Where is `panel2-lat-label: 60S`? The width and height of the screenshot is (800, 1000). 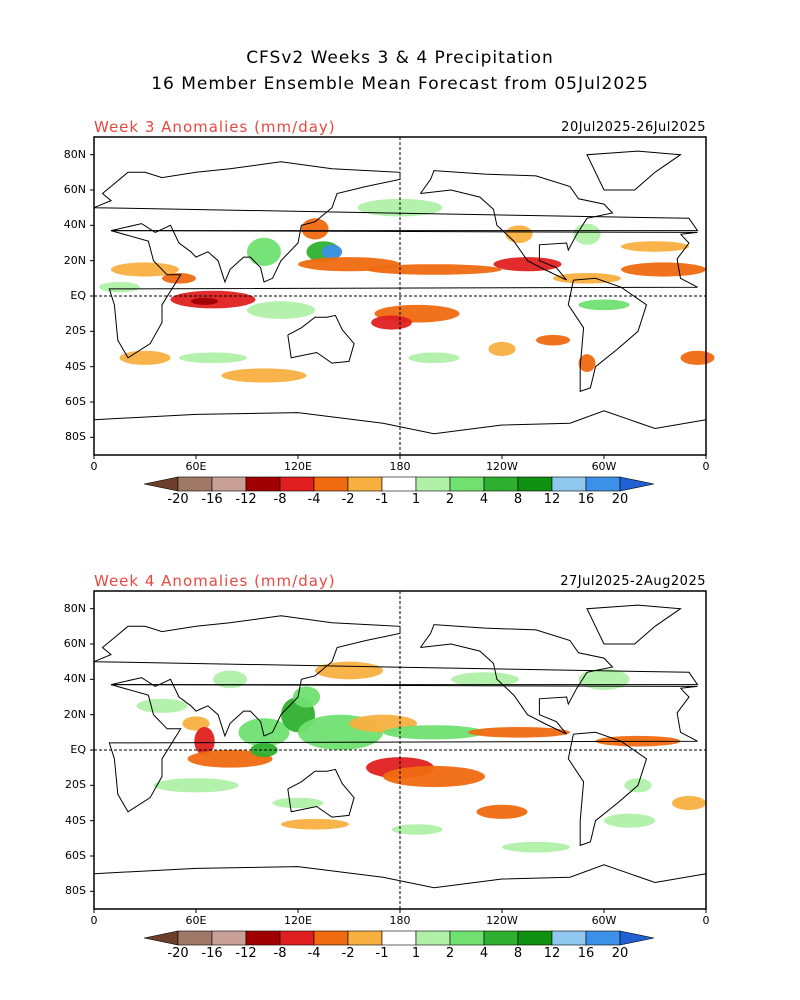
panel2-lat-label: 60S is located at coordinates (75, 855).